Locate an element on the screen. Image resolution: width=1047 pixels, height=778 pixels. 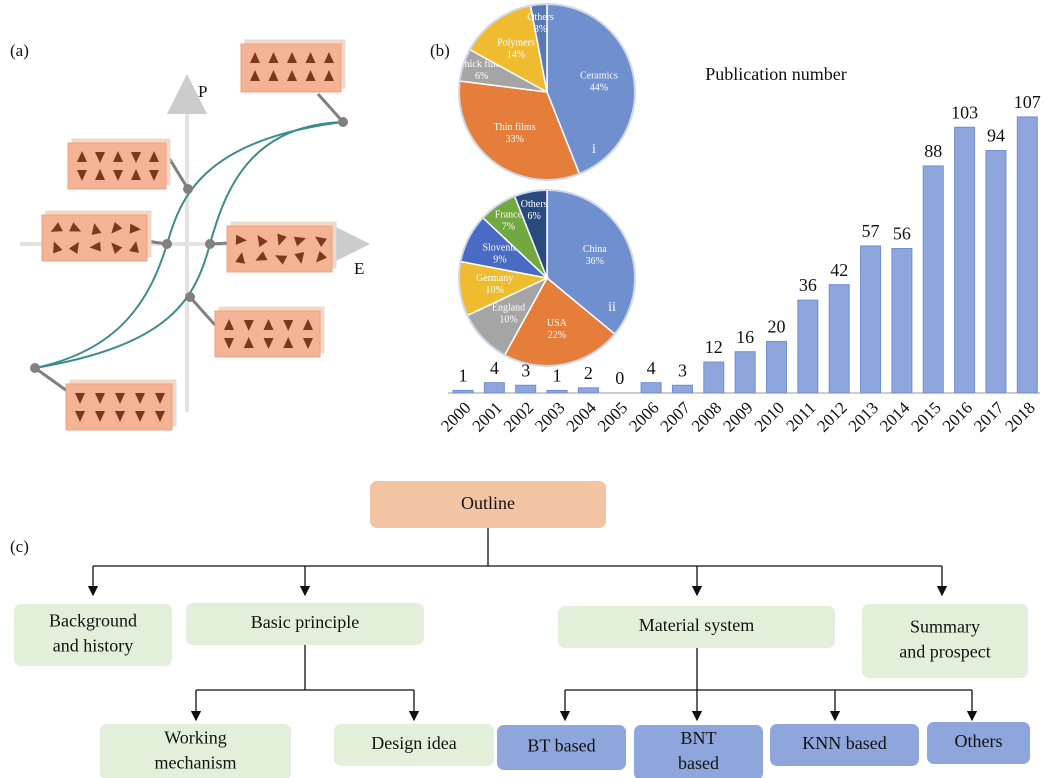
outline-text: Basic principle is located at coordinates (305, 622).